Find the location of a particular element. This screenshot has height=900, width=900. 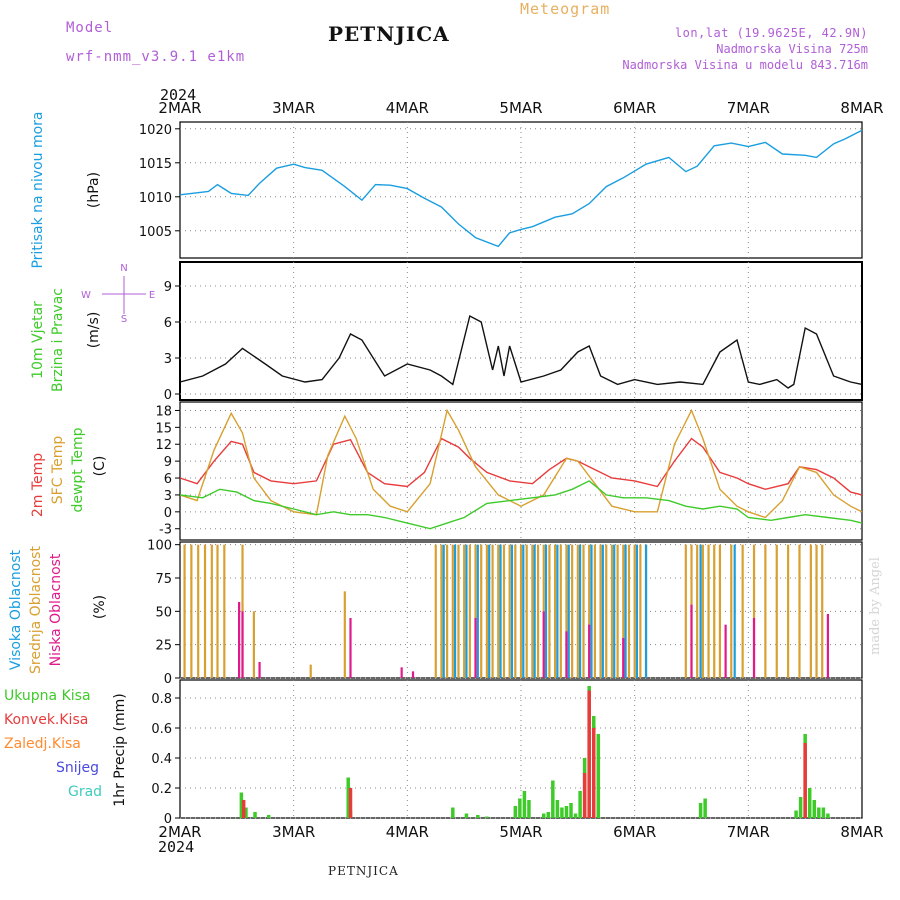

y-tick-label: 6 is located at coordinates (168, 323).